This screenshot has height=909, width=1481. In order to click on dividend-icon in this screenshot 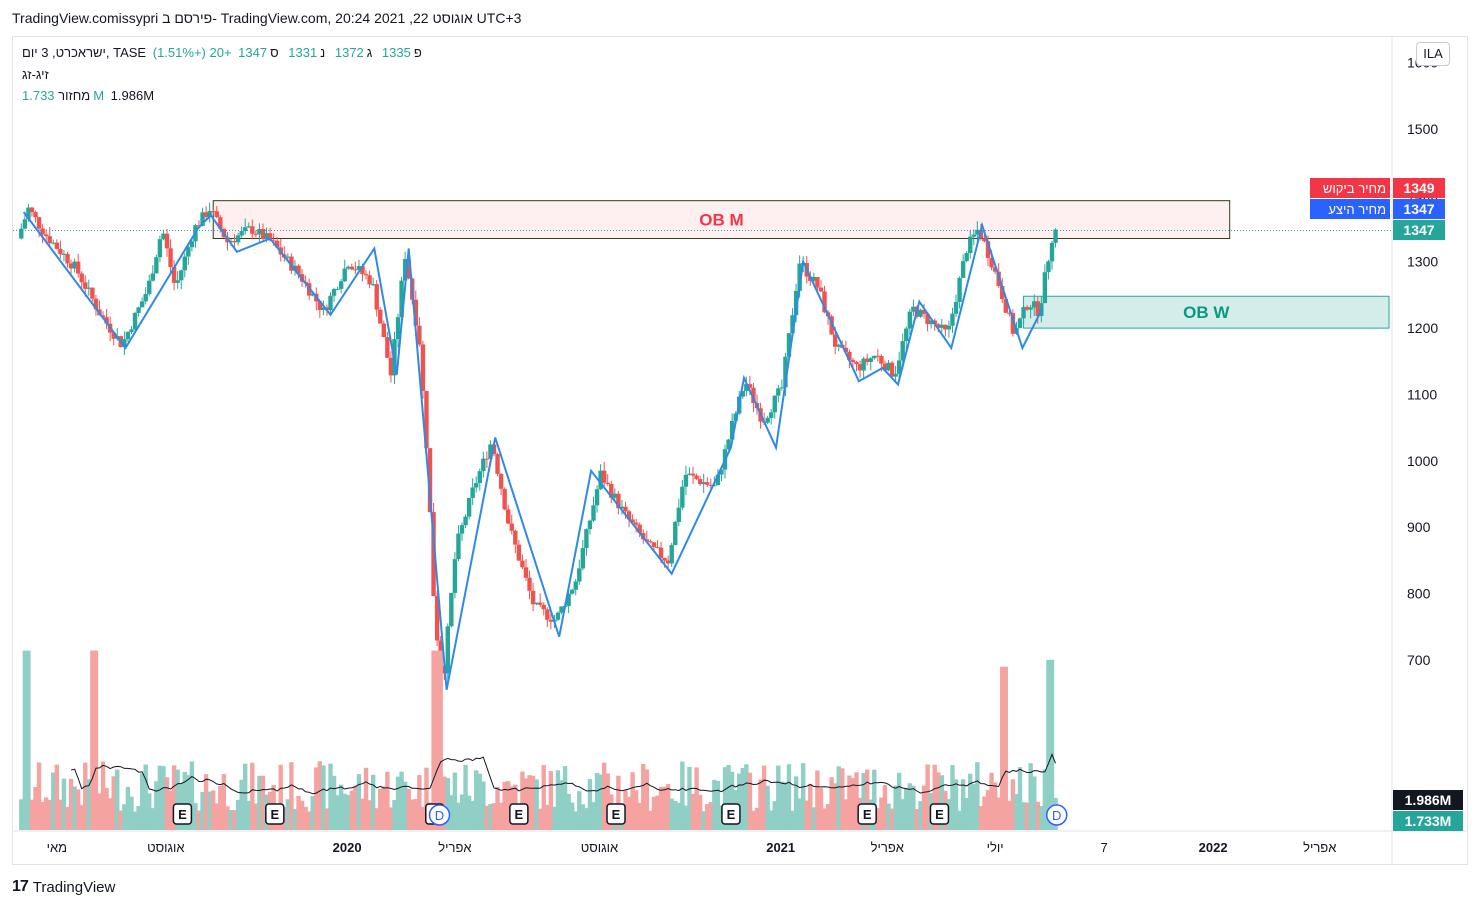, I will do `click(1056, 815)`.